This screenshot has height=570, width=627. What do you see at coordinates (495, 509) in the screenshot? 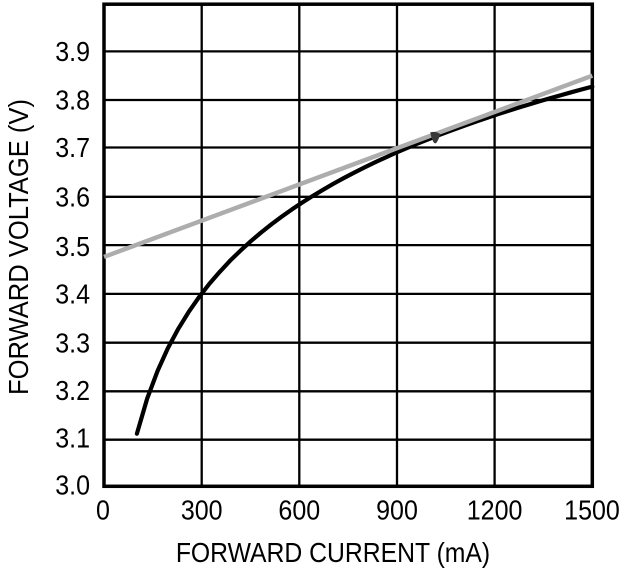
I see `svg-text: 1200` at bounding box center [495, 509].